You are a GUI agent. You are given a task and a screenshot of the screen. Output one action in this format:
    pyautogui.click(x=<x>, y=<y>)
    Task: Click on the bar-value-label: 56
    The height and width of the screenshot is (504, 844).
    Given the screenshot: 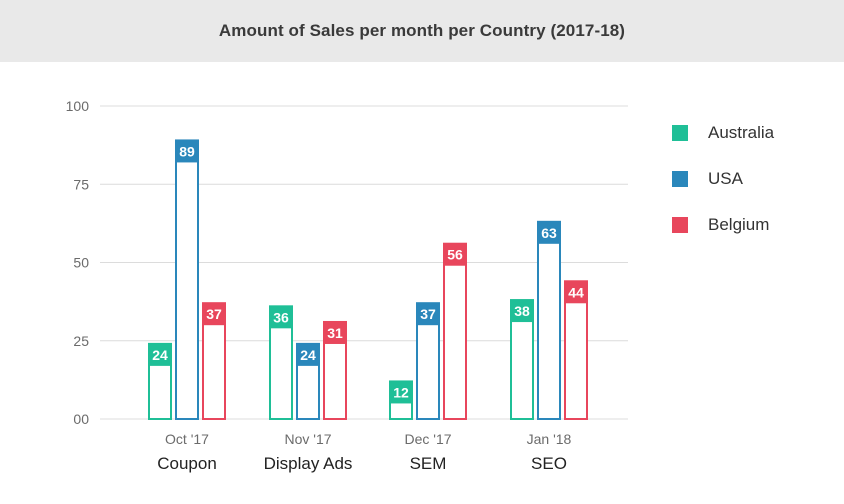 What is the action you would take?
    pyautogui.click(x=455, y=255)
    